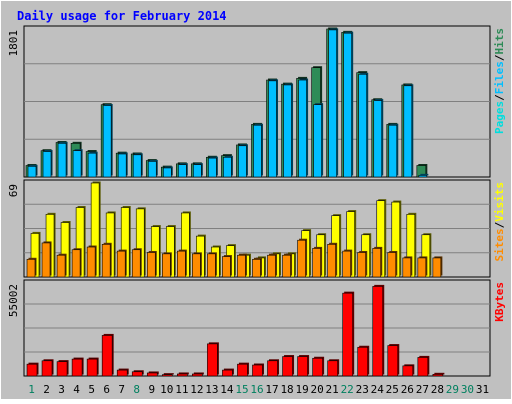 The width and height of the screenshot is (512, 404). I want to click on x-tick-label-day-4: 4, so click(76, 389).